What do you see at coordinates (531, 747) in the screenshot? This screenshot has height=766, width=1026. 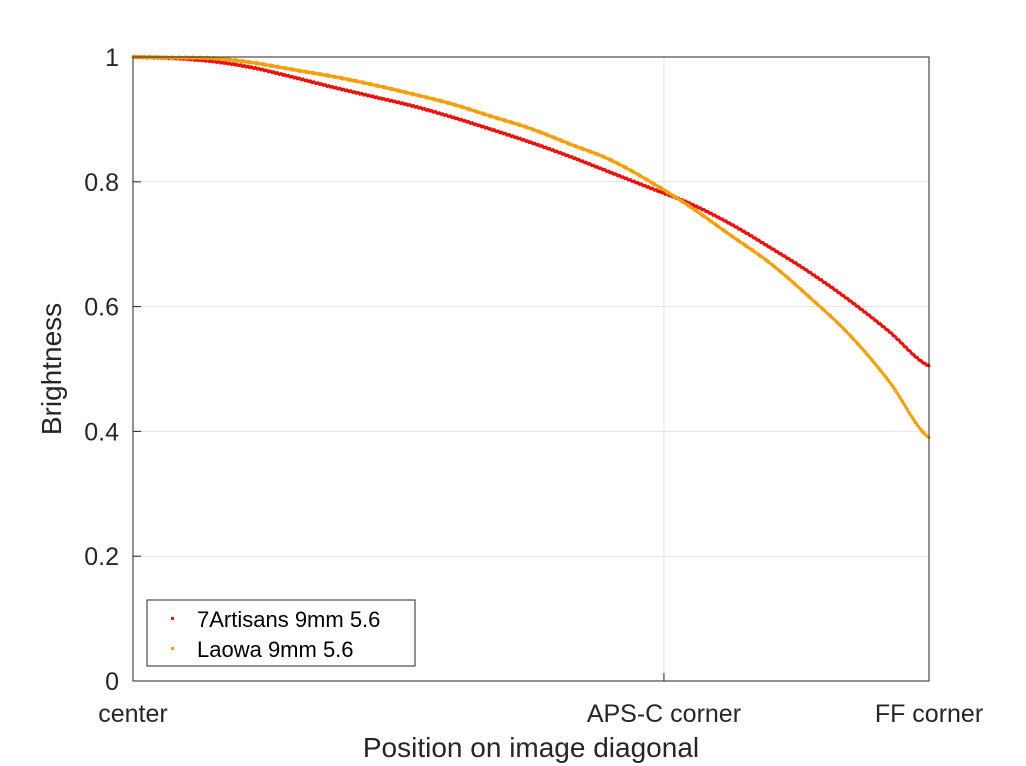 I see `x-axis-label: Position on image diagonal` at bounding box center [531, 747].